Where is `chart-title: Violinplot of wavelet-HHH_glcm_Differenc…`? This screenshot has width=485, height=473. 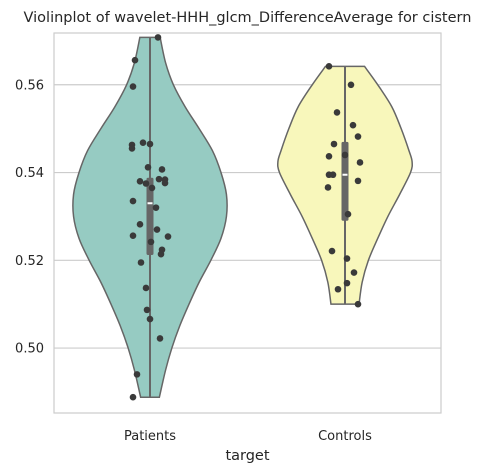 chart-title: Violinplot of wavelet-HHH_glcm_Differenc… is located at coordinates (248, 18).